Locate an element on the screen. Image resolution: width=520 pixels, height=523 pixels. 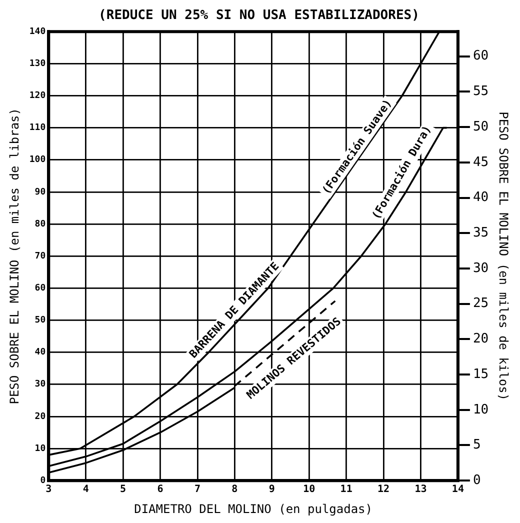
y-tick-label: 40 is located at coordinates (40, 353).